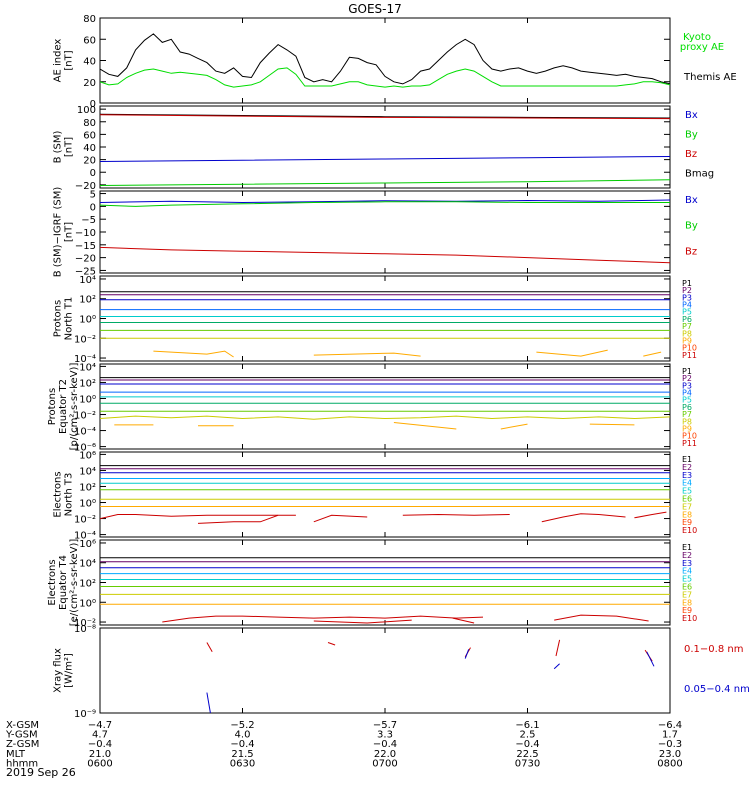  What do you see at coordinates (89, 40) in the screenshot?
I see `y-tick-label-ae-3: 60` at bounding box center [89, 40].